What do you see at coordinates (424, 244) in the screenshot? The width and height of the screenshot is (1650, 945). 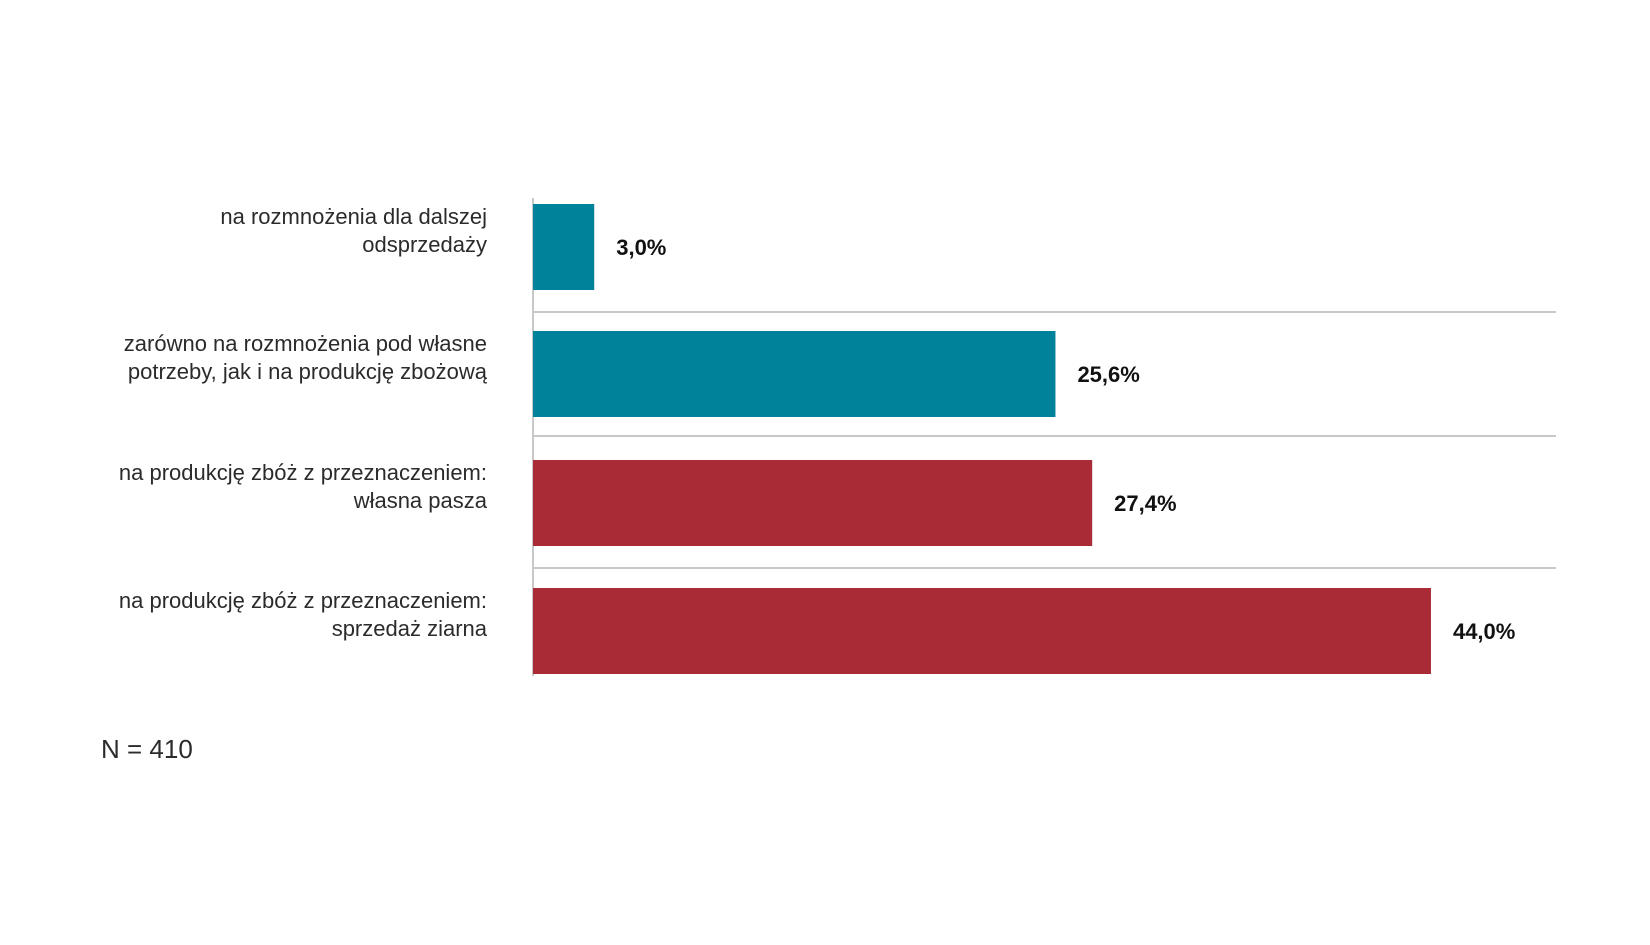 I see `category-label-line: odsprzedaży` at bounding box center [424, 244].